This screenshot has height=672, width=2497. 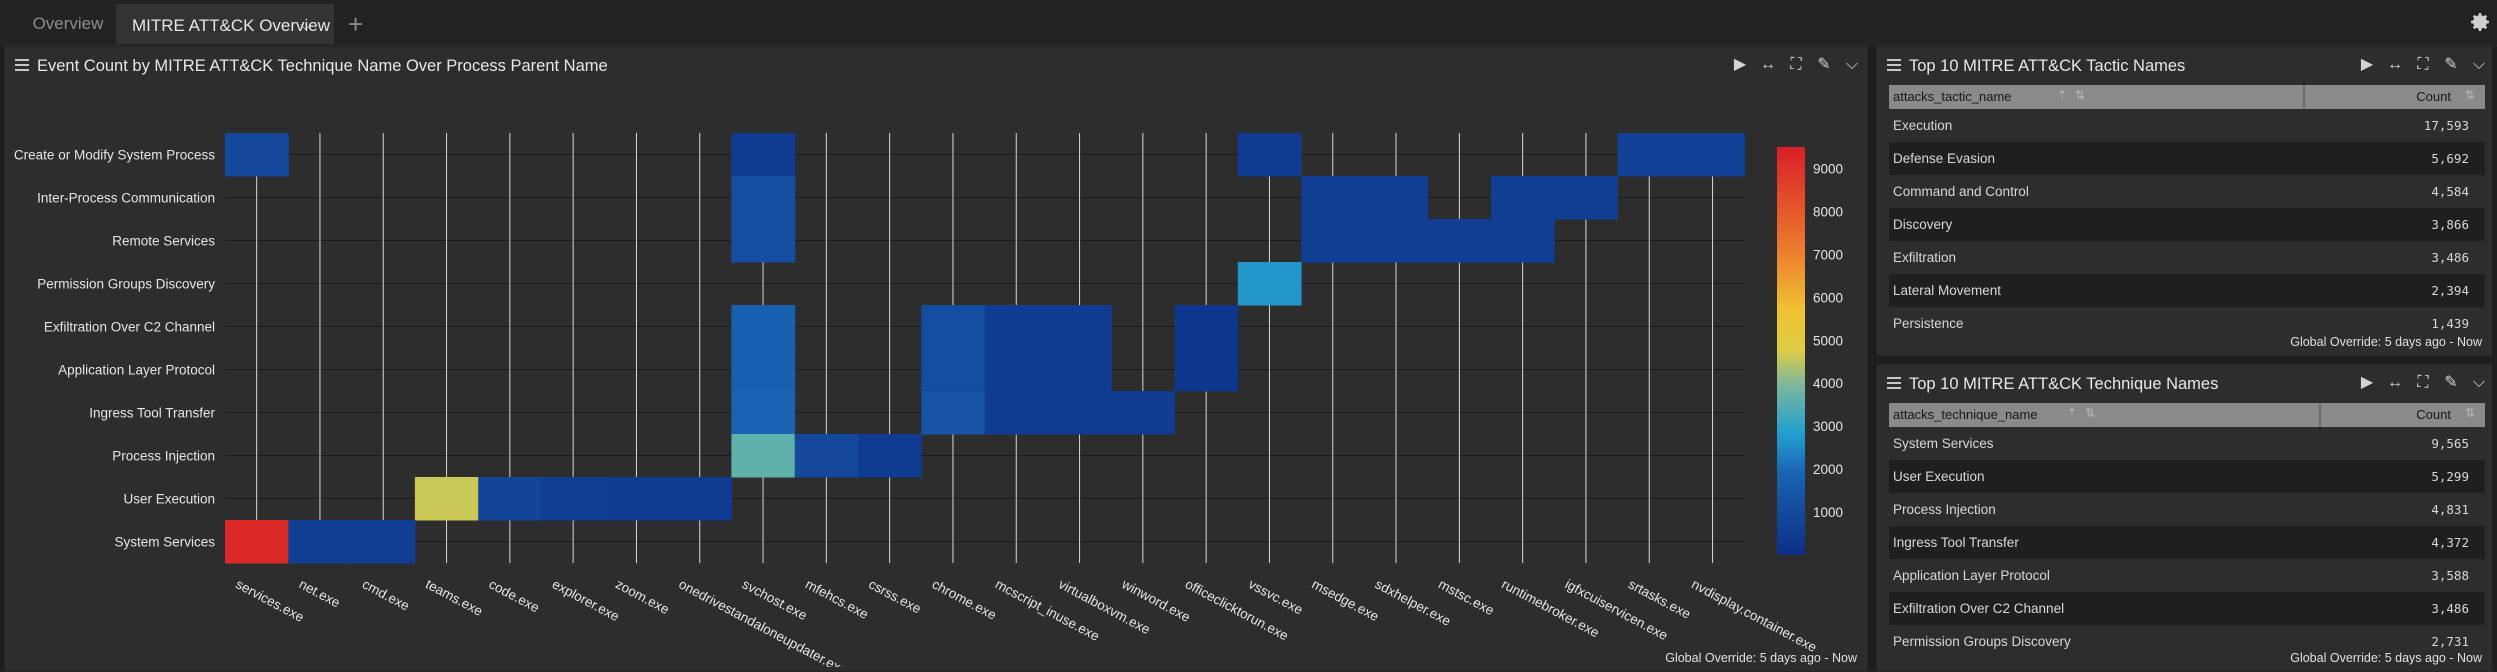 What do you see at coordinates (2187, 125) in the screenshot?
I see `table-row: Execution 17,593` at bounding box center [2187, 125].